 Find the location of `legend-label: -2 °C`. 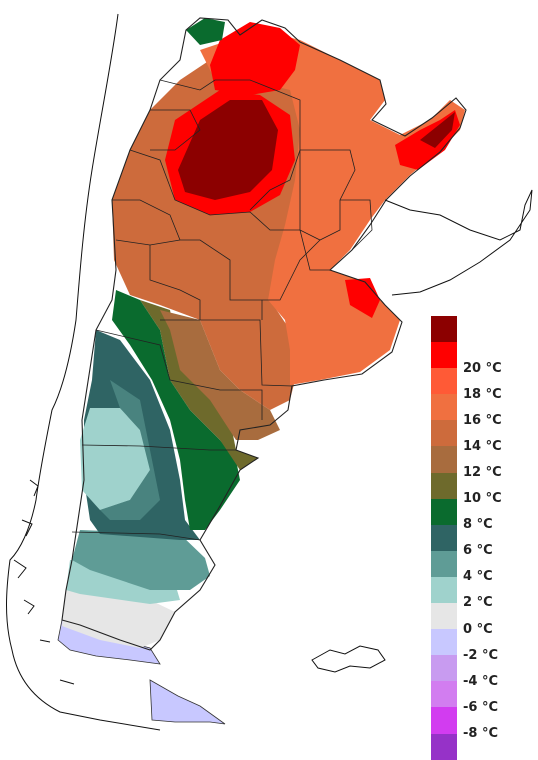

legend-label: -2 °C is located at coordinates (481, 655).